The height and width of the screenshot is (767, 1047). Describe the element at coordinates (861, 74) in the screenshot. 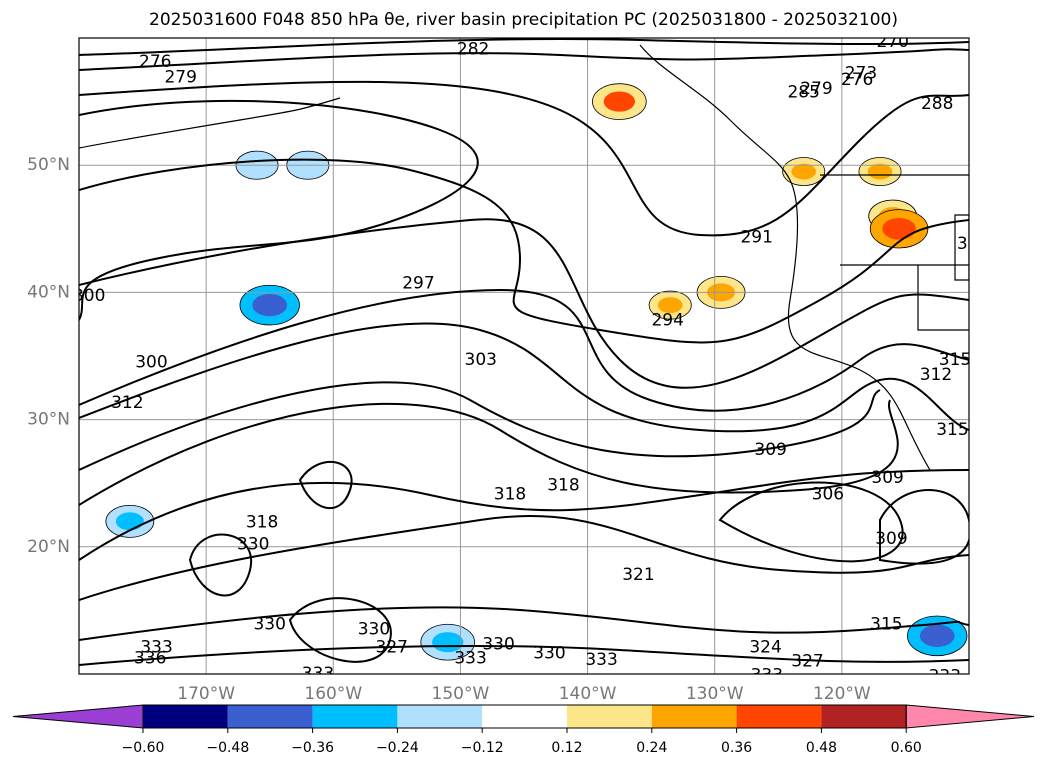

I see `contour-label: 273` at that location.